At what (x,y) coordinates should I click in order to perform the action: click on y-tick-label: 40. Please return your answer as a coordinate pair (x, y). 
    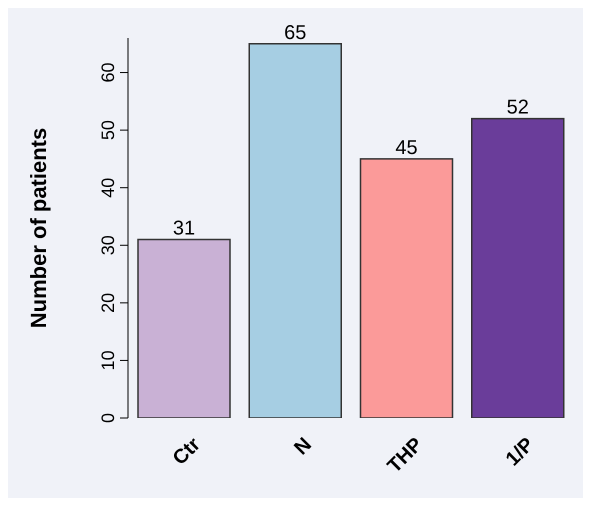
    Looking at the image, I should click on (108, 188).